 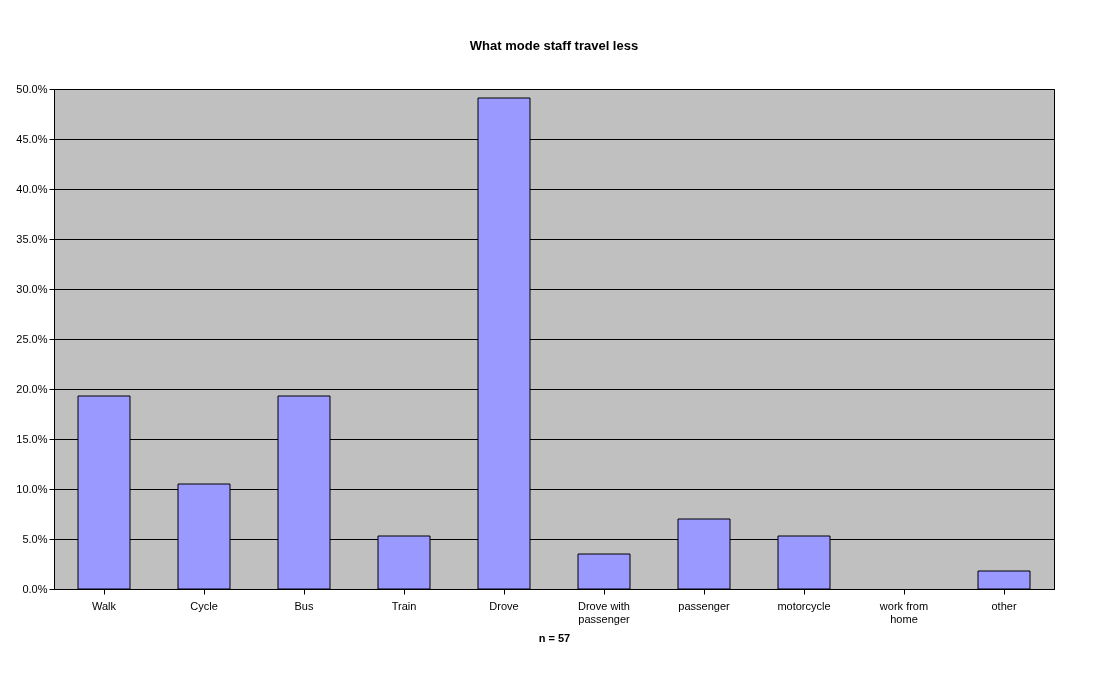 I want to click on chart-title: What mode staff travel less, so click(x=554, y=45).